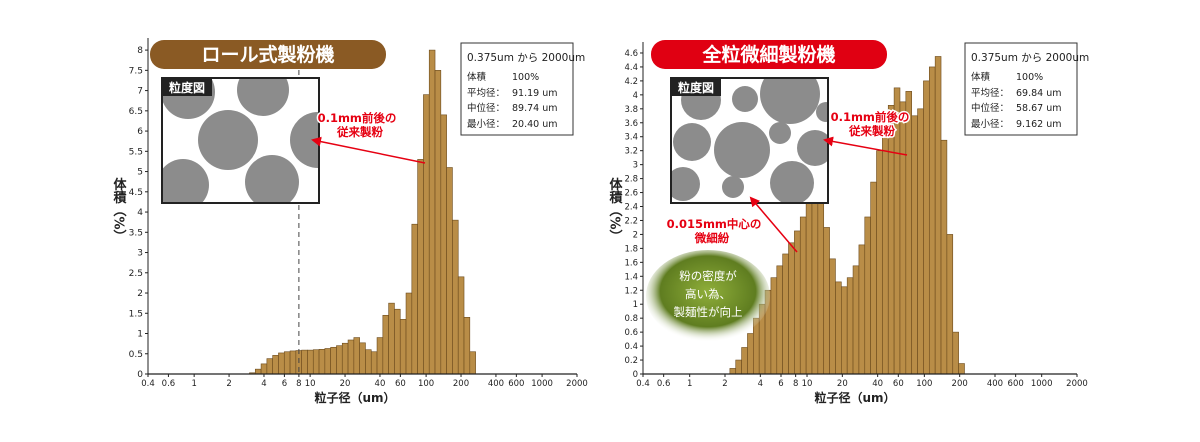 Image resolution: width=1200 pixels, height=442 pixels. What do you see at coordinates (140, 132) in the screenshot?
I see `y-tick-label: 6` at bounding box center [140, 132].